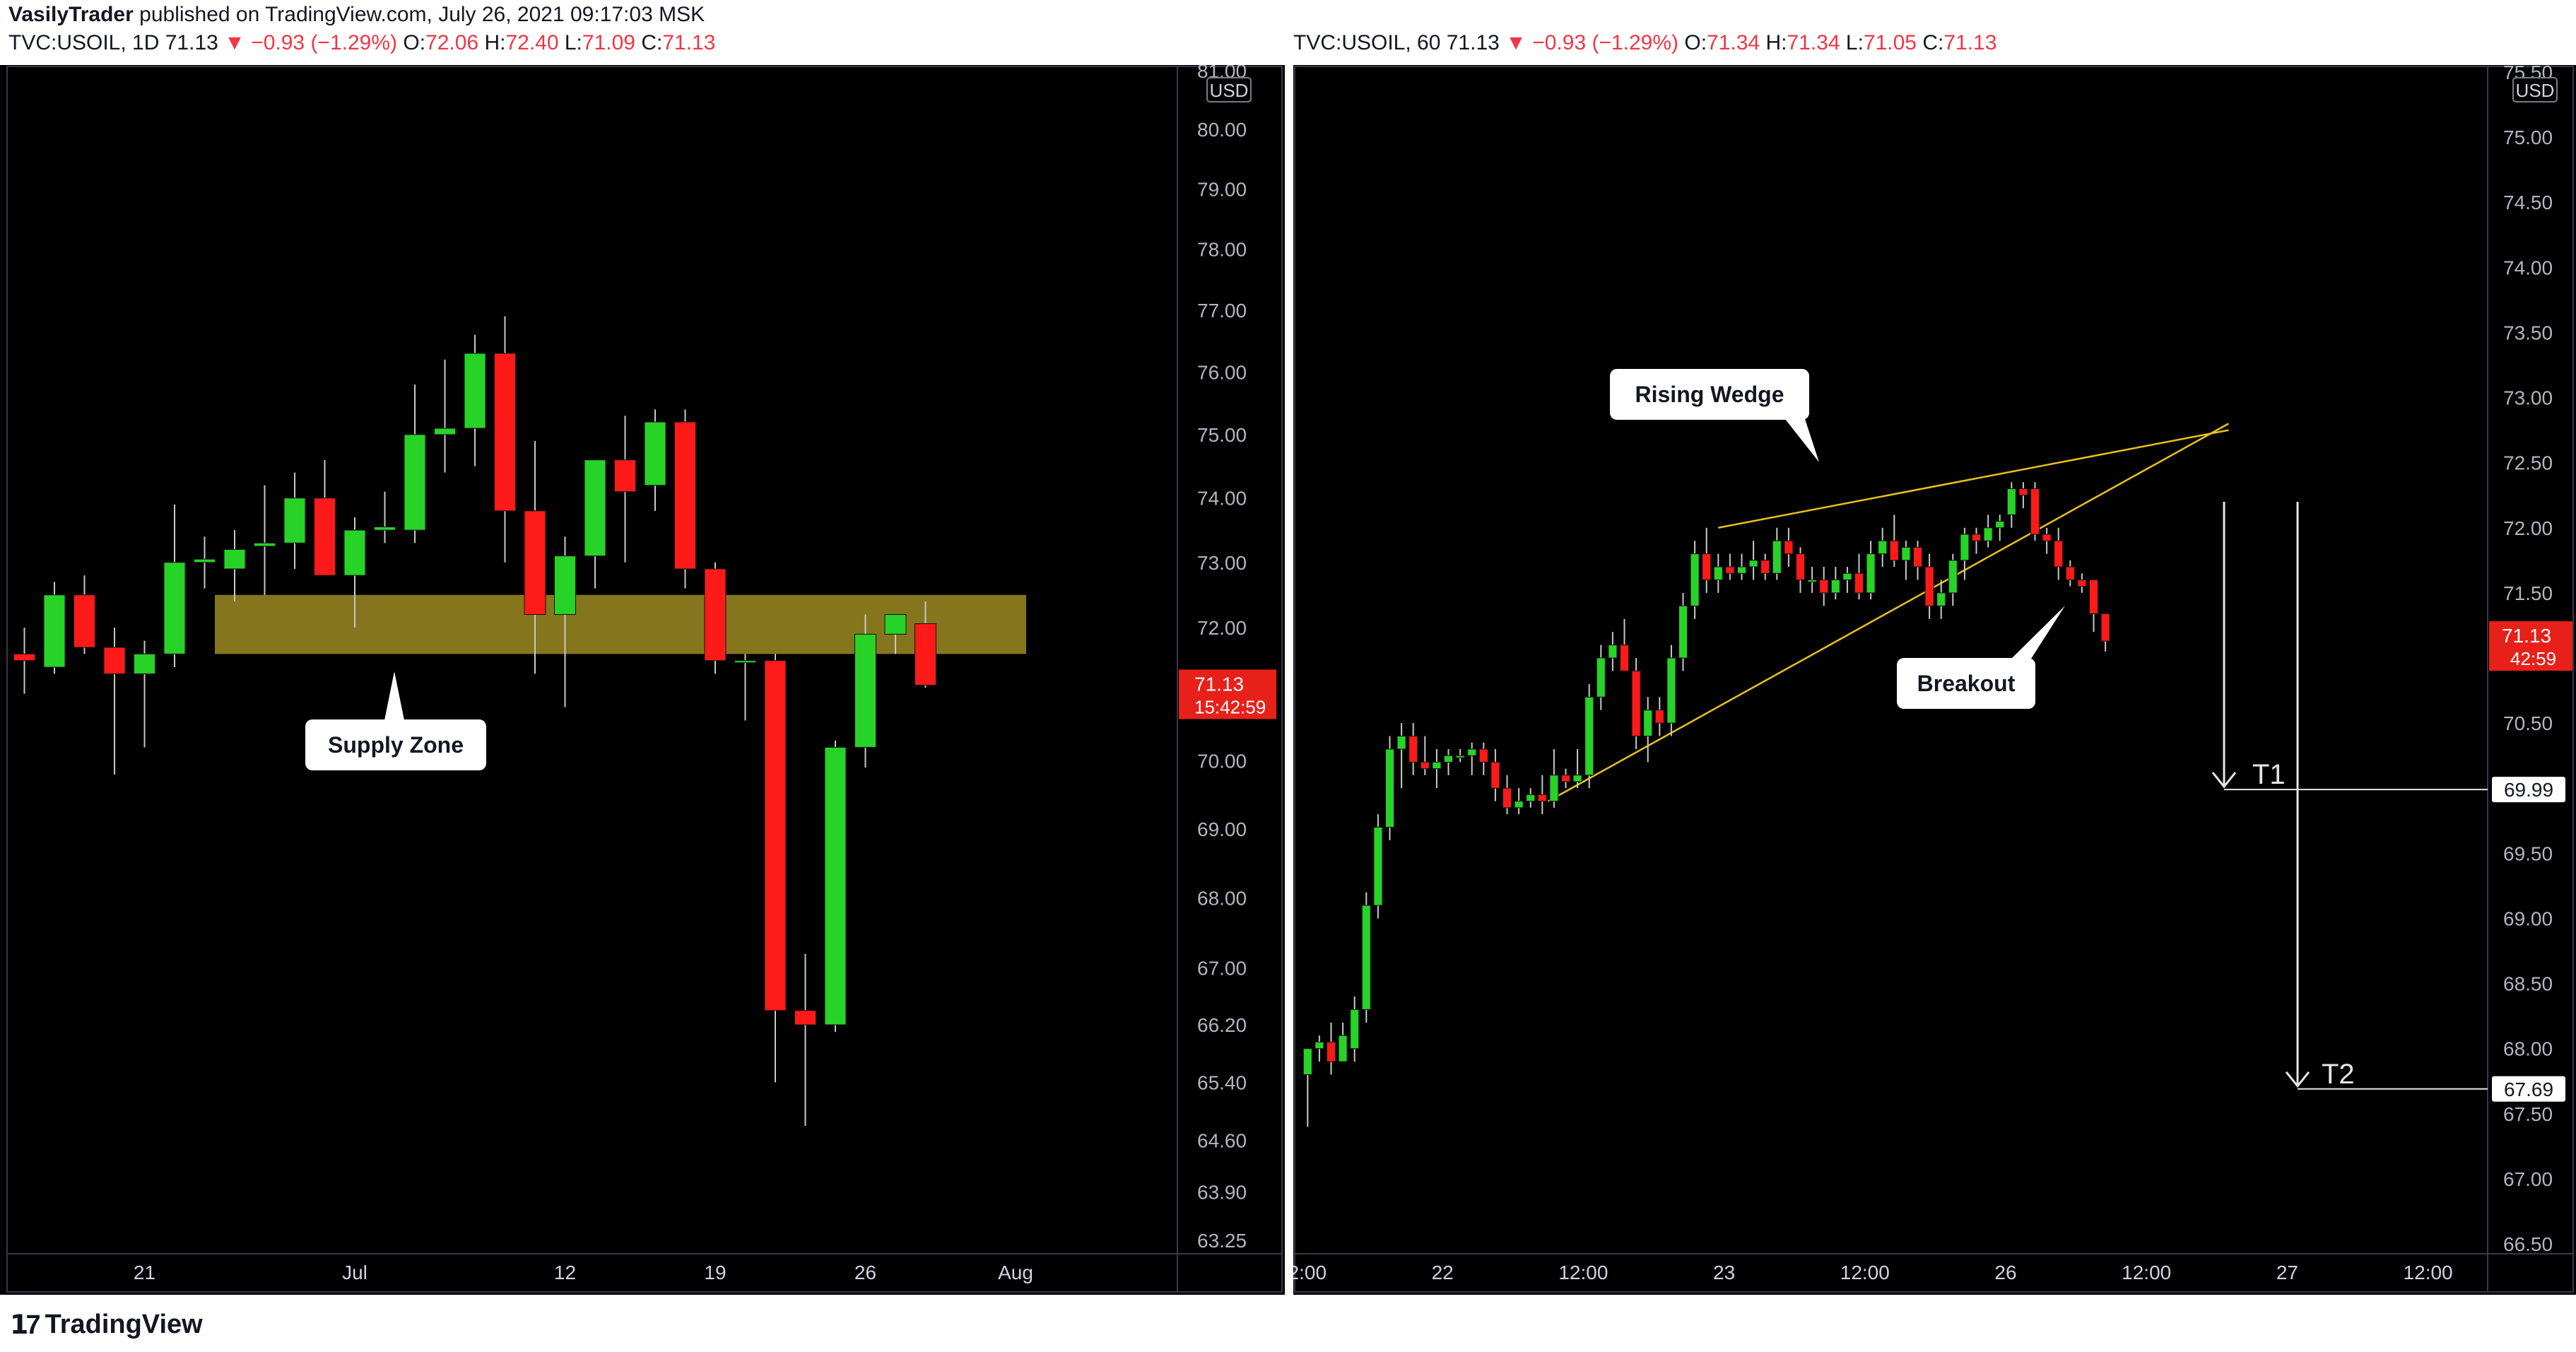 The width and height of the screenshot is (2576, 1352). Describe the element at coordinates (2528, 1179) in the screenshot. I see `y-tick-label: 67.00` at that location.